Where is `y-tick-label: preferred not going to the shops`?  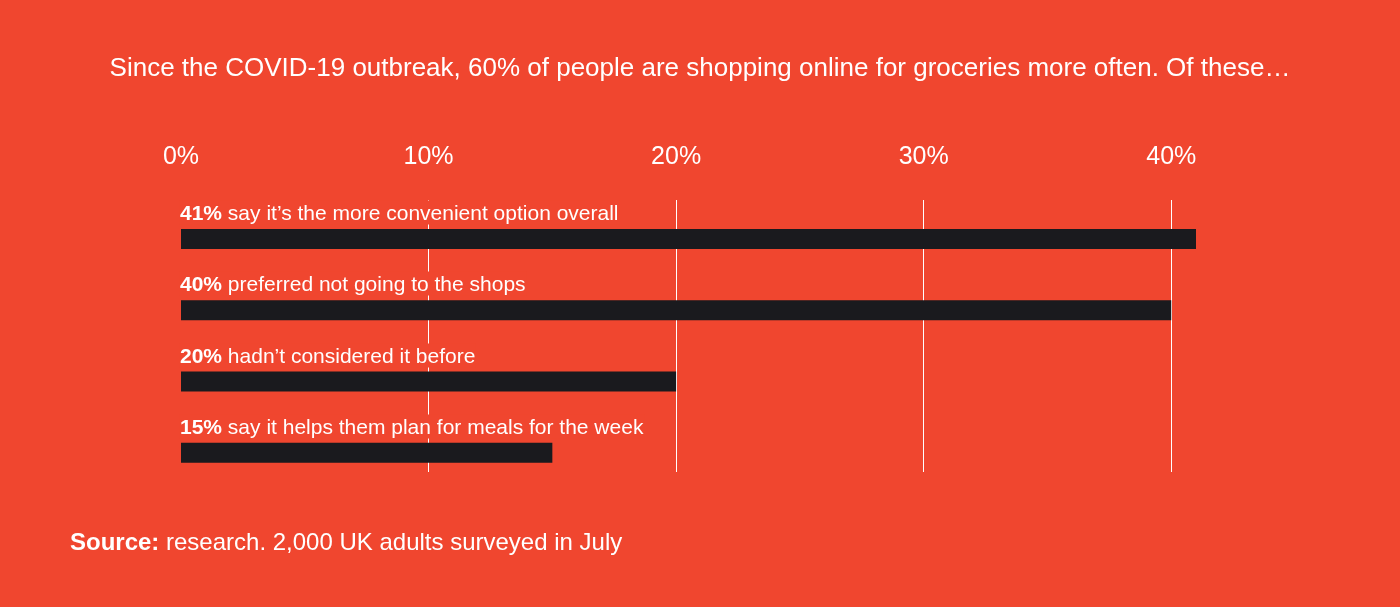 y-tick-label: preferred not going to the shops is located at coordinates (376, 283).